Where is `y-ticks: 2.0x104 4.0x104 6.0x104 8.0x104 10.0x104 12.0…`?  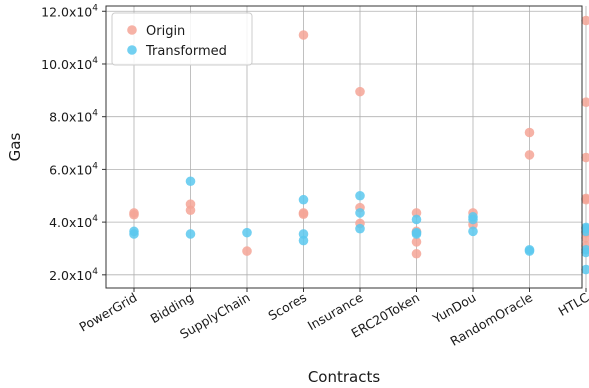 y-ticks: 2.0x104 4.0x104 6.0x104 8.0x104 10.0x104 12.0… is located at coordinates (73, 143).